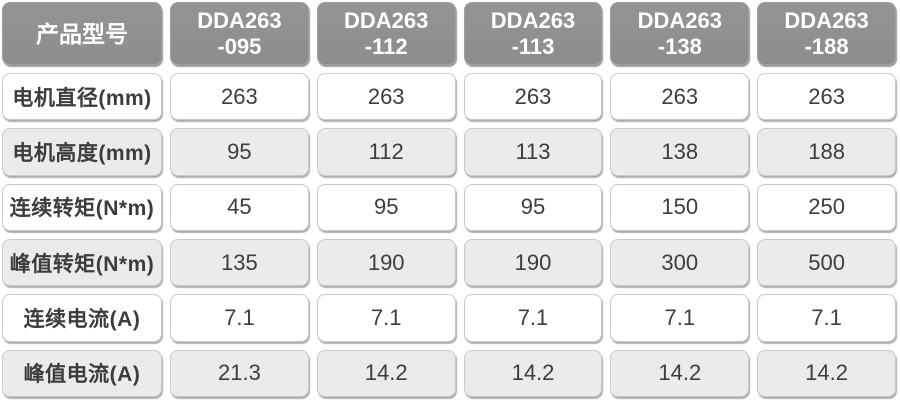  What do you see at coordinates (82, 33) in the screenshot?
I see `header-product-model: 产品型号` at bounding box center [82, 33].